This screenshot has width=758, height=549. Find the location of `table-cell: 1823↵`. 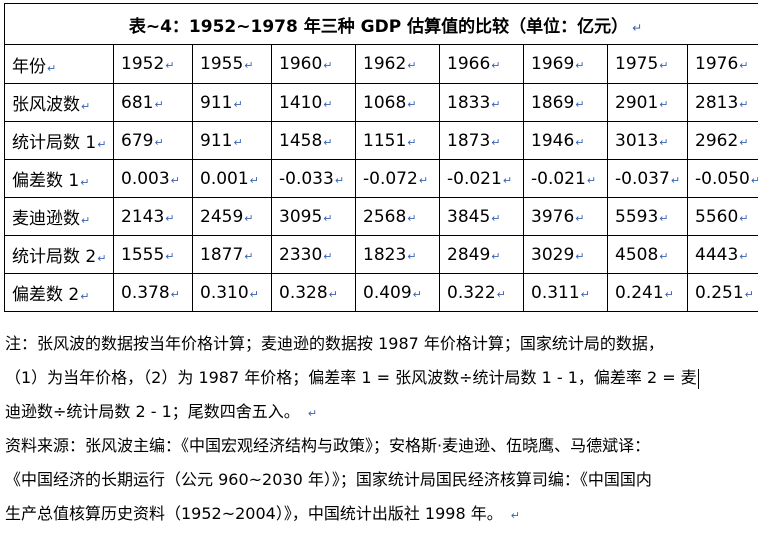

table-cell: 1823↵ is located at coordinates (397, 254).